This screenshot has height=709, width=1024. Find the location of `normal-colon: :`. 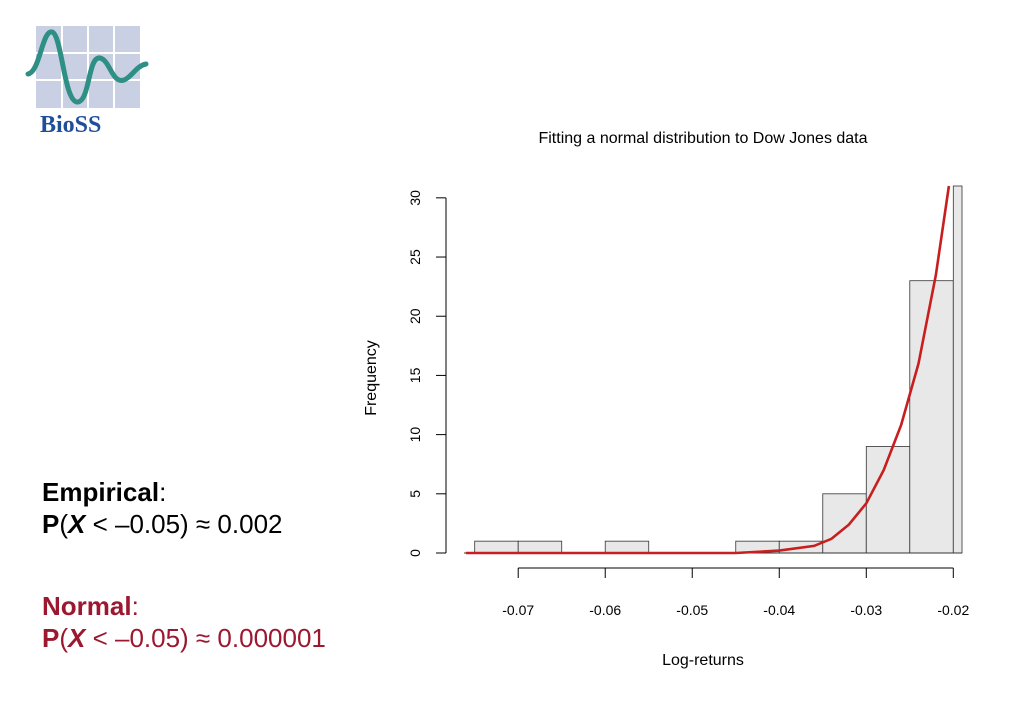

normal-colon: : is located at coordinates (135, 606).